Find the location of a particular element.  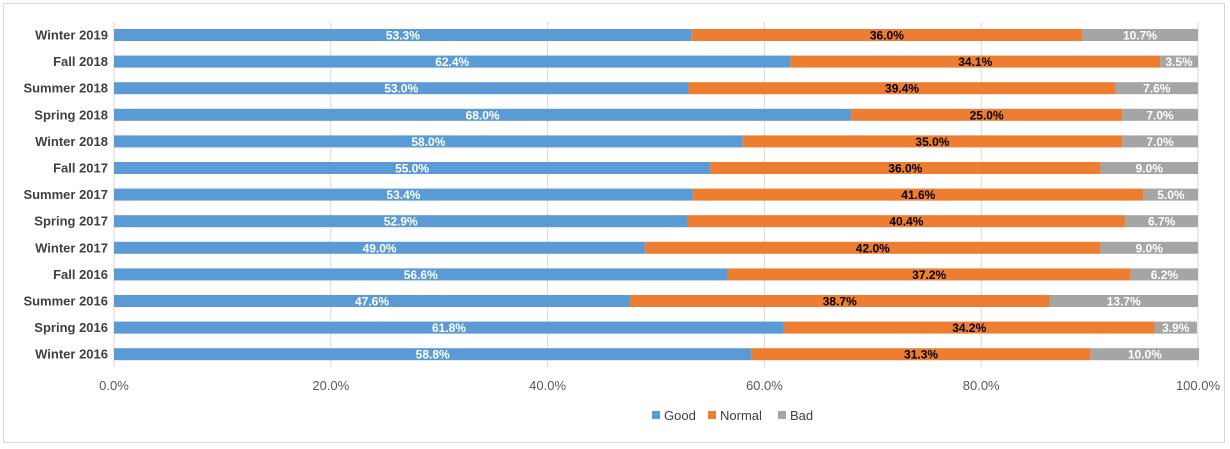

data-label: 53.4% is located at coordinates (403, 195).